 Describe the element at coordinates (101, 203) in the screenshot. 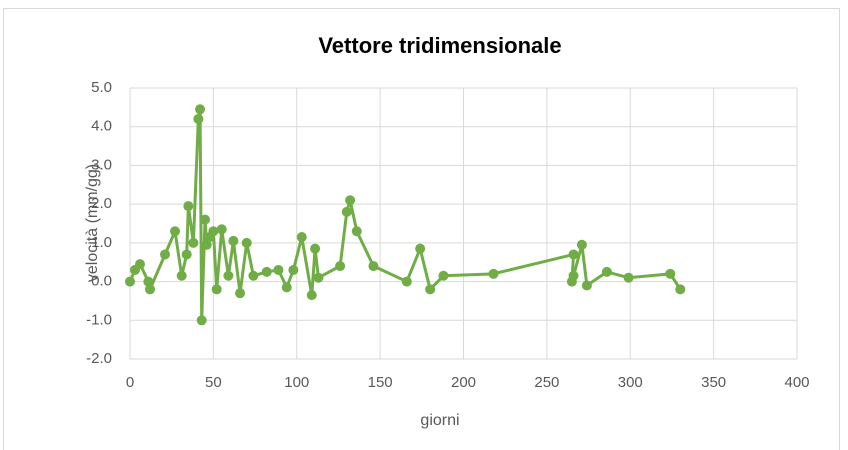

I see `y-tick-label: 2.0` at that location.